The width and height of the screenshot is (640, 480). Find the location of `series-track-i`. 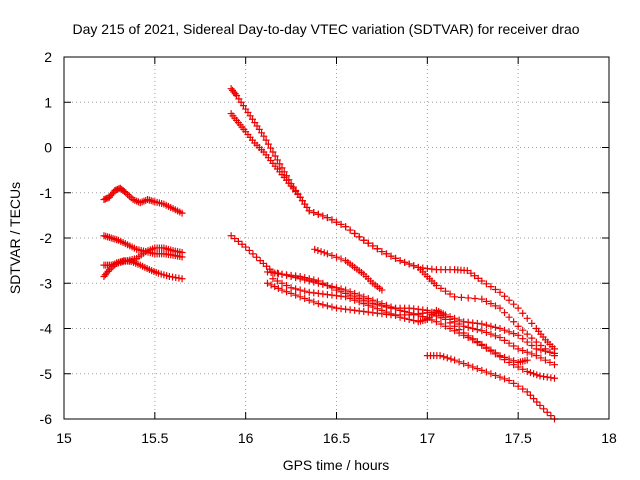

series-track-i is located at coordinates (397, 322).